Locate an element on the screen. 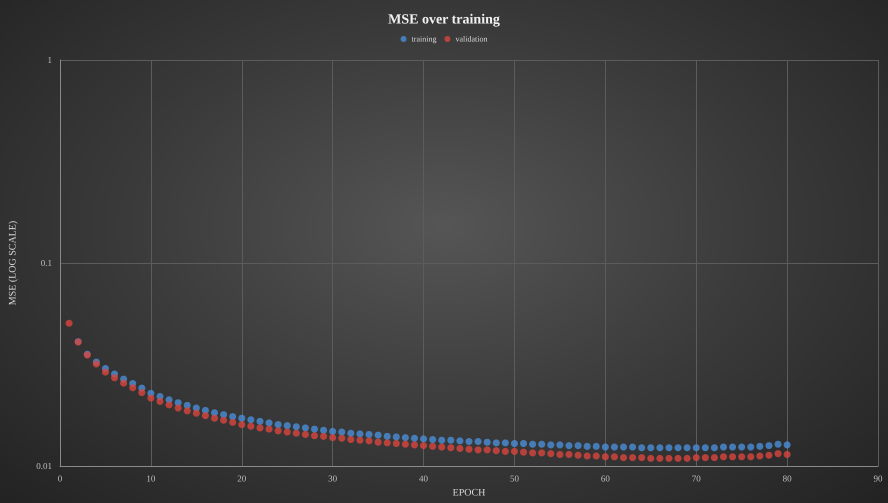  x-tick-label: 60 is located at coordinates (605, 479).